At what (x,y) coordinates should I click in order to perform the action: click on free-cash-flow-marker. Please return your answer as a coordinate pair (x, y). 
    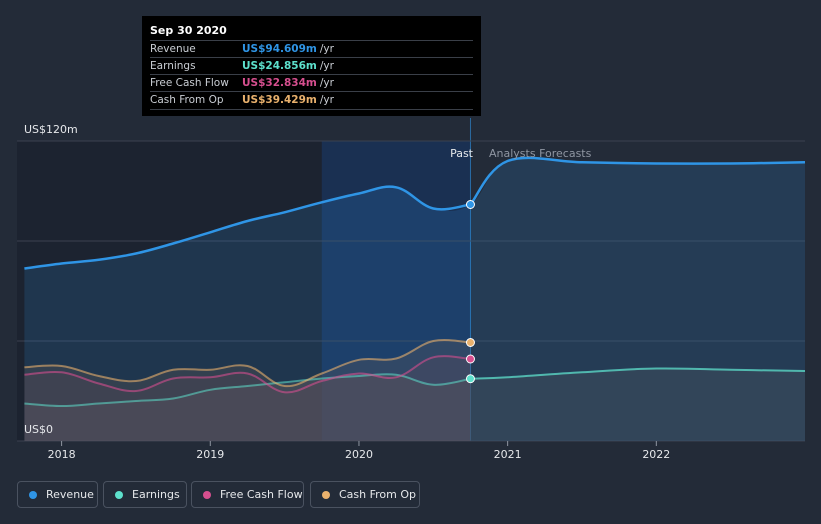
    Looking at the image, I should click on (470, 359).